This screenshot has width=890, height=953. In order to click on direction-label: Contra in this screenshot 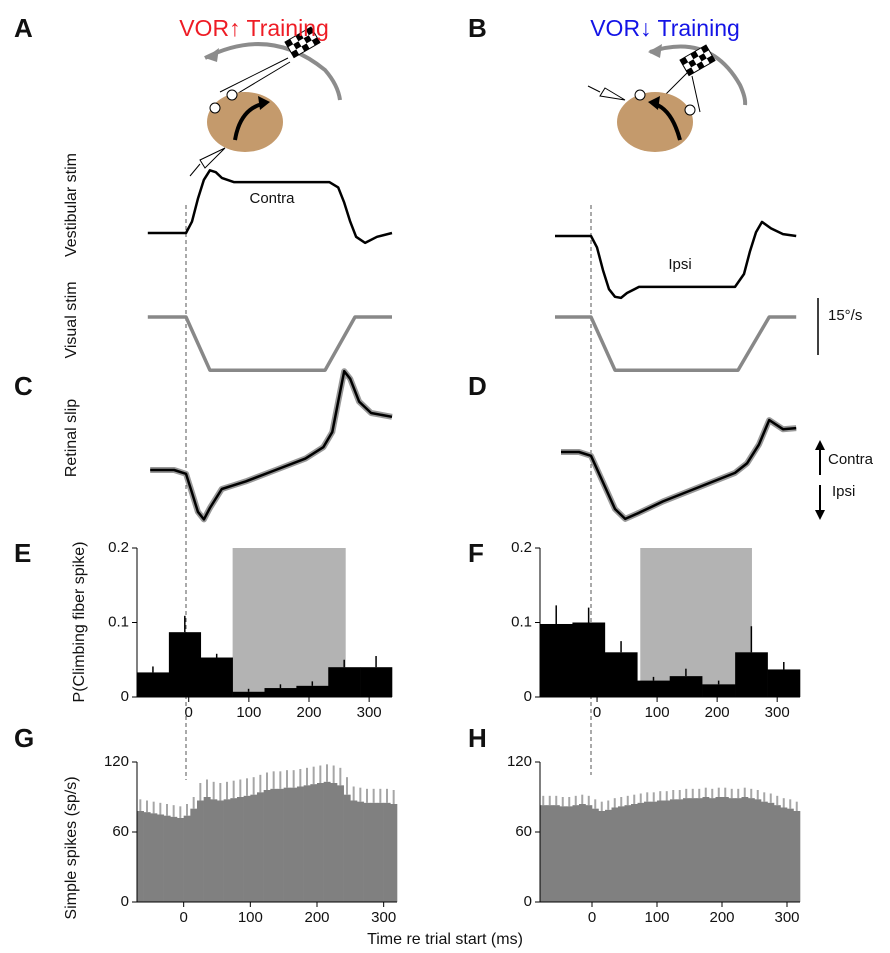, I will do `click(851, 459)`.